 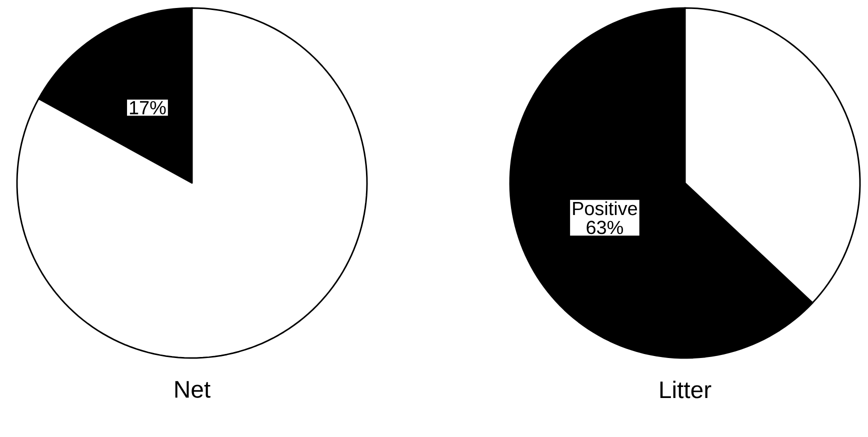 I want to click on data-label: 17%, so click(x=148, y=107).